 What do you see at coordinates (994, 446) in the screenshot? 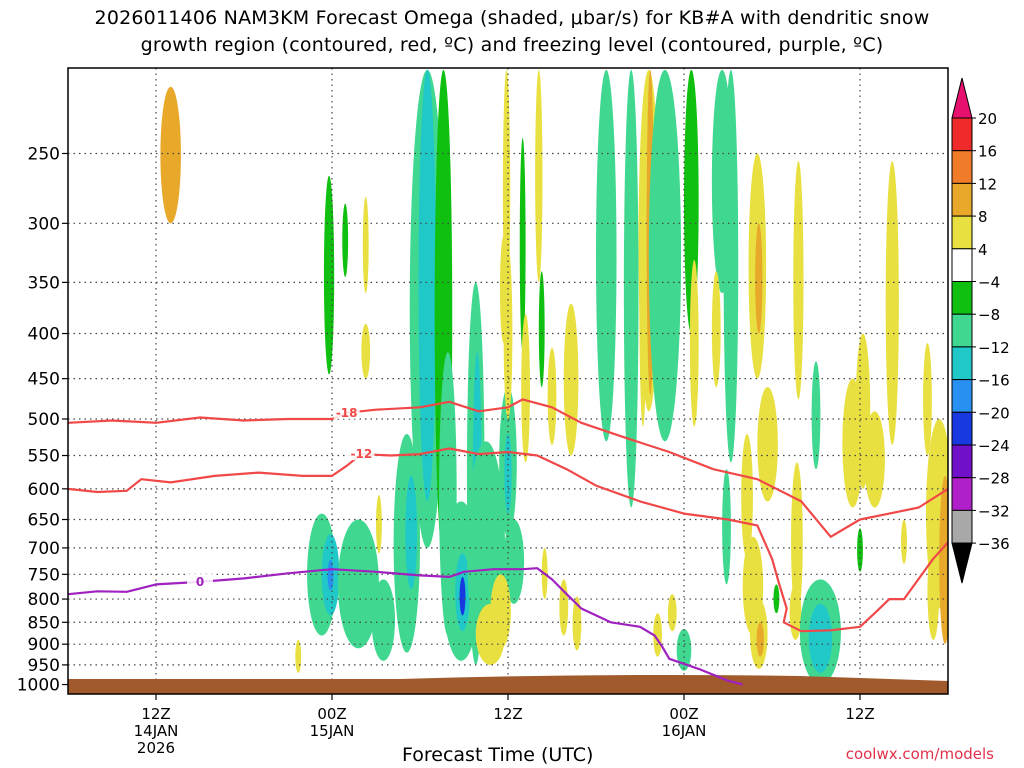
I see `colorbar-label: −24` at bounding box center [994, 446].